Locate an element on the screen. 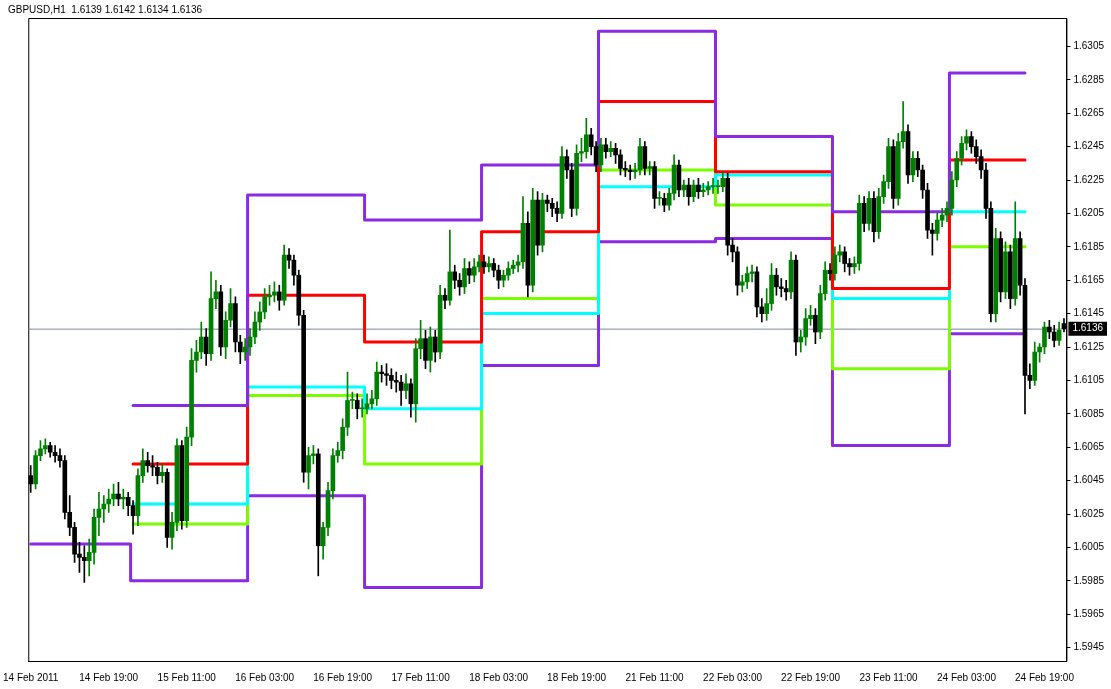 The width and height of the screenshot is (1111, 689). y-tick-label: 1.6185 is located at coordinates (1089, 246).